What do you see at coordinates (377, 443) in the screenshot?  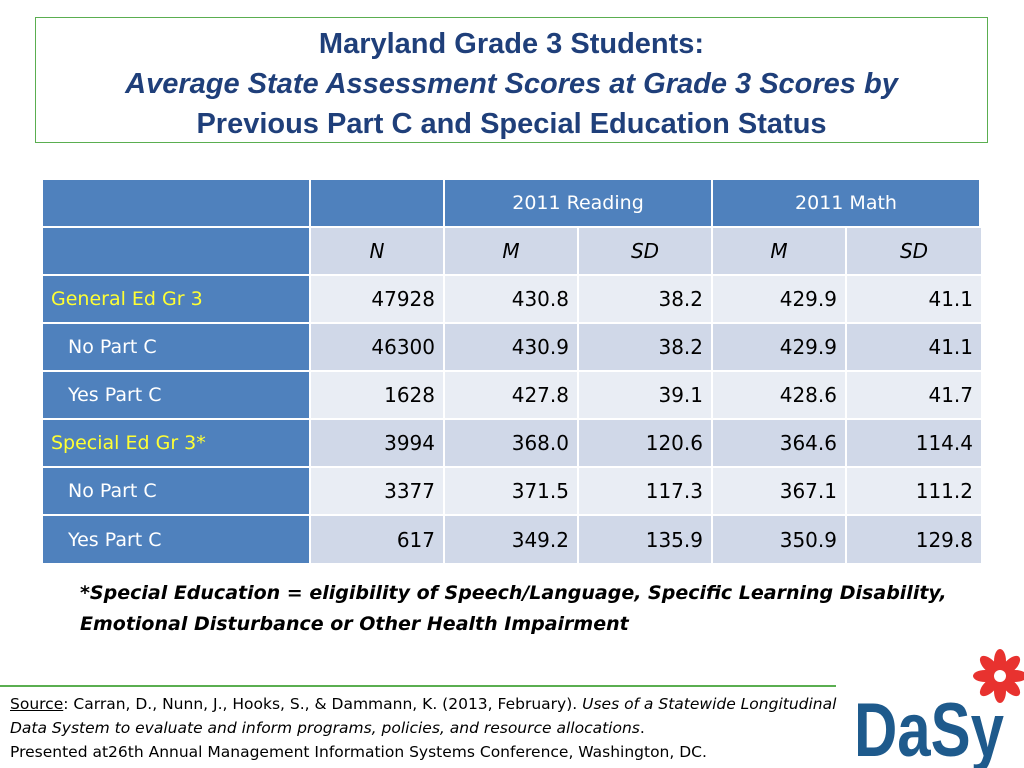 I see `value-cell: 3994` at bounding box center [377, 443].